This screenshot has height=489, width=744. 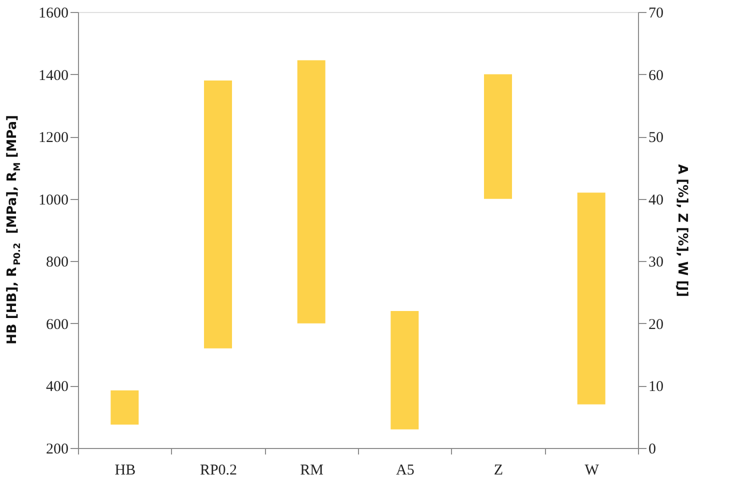 What do you see at coordinates (53, 76) in the screenshot?
I see `y-tick-label: 1400` at bounding box center [53, 76].